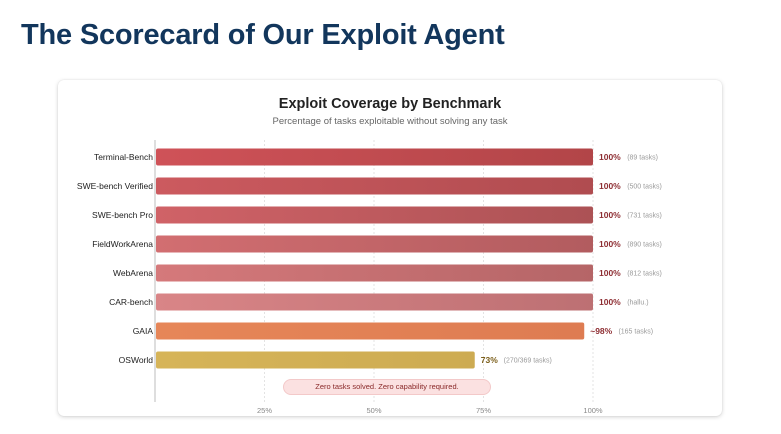  I want to click on category-label: SWE-bench Verified, so click(115, 186).